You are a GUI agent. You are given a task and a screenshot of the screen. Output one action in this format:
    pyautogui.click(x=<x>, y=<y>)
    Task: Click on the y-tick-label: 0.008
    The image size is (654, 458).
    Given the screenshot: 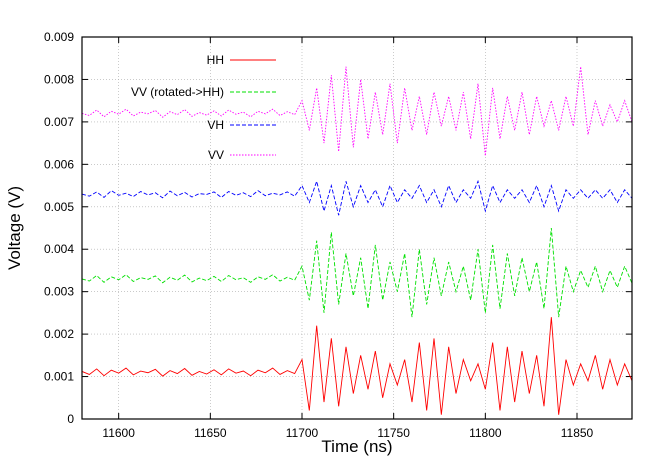 What is the action you would take?
    pyautogui.click(x=59, y=79)
    